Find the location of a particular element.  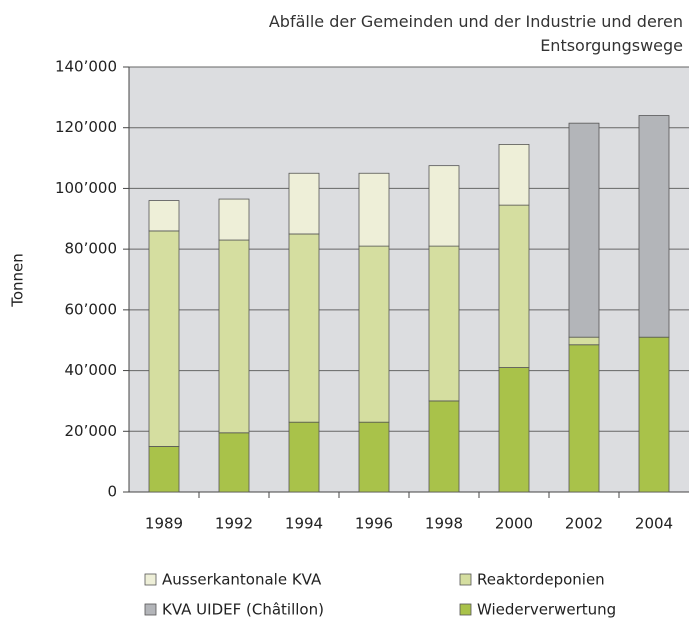

legend-label: KVA UIDEF (Châtillon) is located at coordinates (243, 610).